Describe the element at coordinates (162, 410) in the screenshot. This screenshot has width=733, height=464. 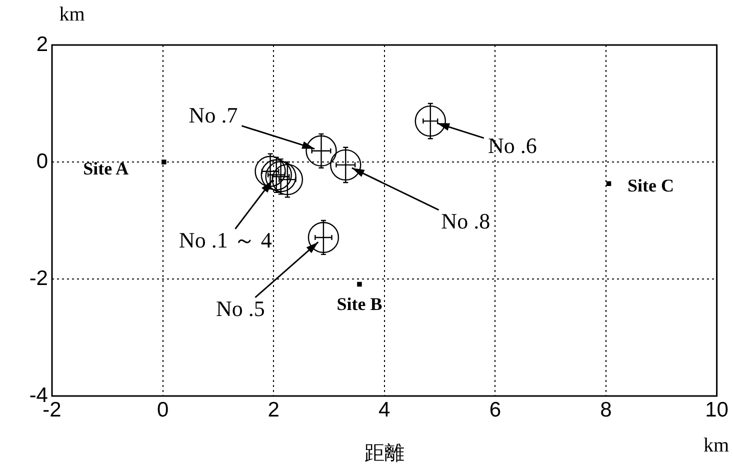
I see `x-tick-label: 0` at that location.